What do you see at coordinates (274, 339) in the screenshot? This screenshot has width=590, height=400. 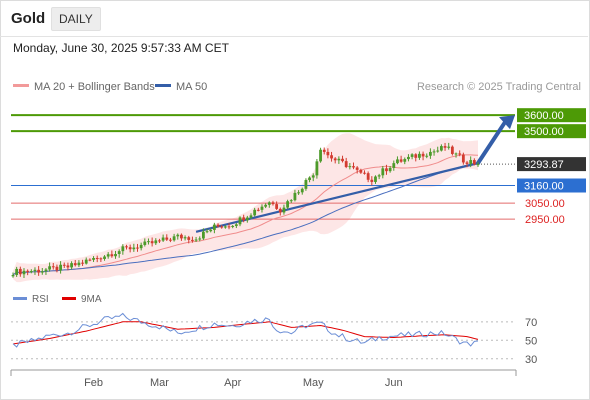 I see `rsi-layer: 70 50 30` at bounding box center [274, 339].